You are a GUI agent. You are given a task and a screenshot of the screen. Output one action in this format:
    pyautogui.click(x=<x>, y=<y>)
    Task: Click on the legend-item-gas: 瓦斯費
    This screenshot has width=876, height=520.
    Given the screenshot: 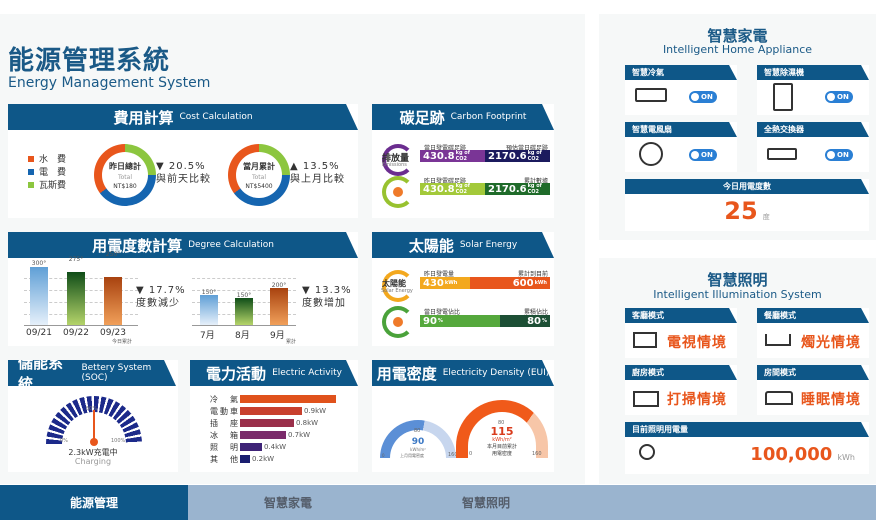 What is the action you would take?
    pyautogui.click(x=47, y=186)
    